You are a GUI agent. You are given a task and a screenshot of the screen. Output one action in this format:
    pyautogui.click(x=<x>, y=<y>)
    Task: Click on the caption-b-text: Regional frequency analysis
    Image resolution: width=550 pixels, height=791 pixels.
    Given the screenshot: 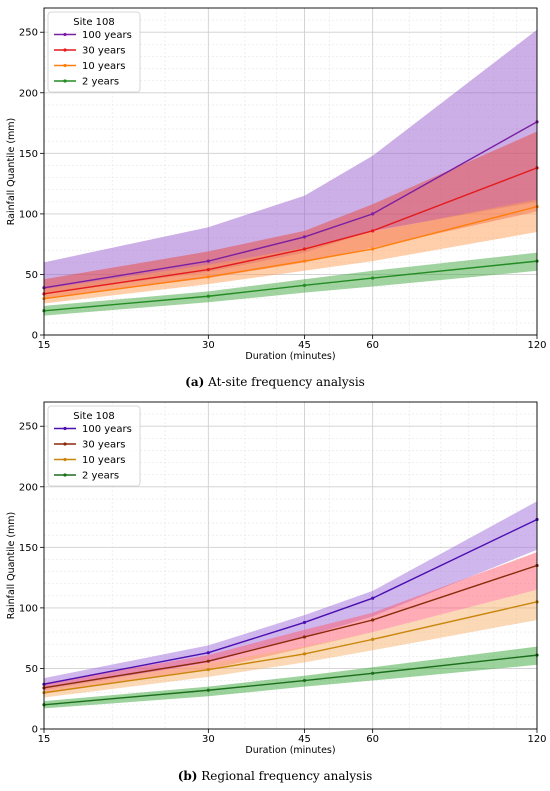 What is the action you would take?
    pyautogui.click(x=285, y=776)
    